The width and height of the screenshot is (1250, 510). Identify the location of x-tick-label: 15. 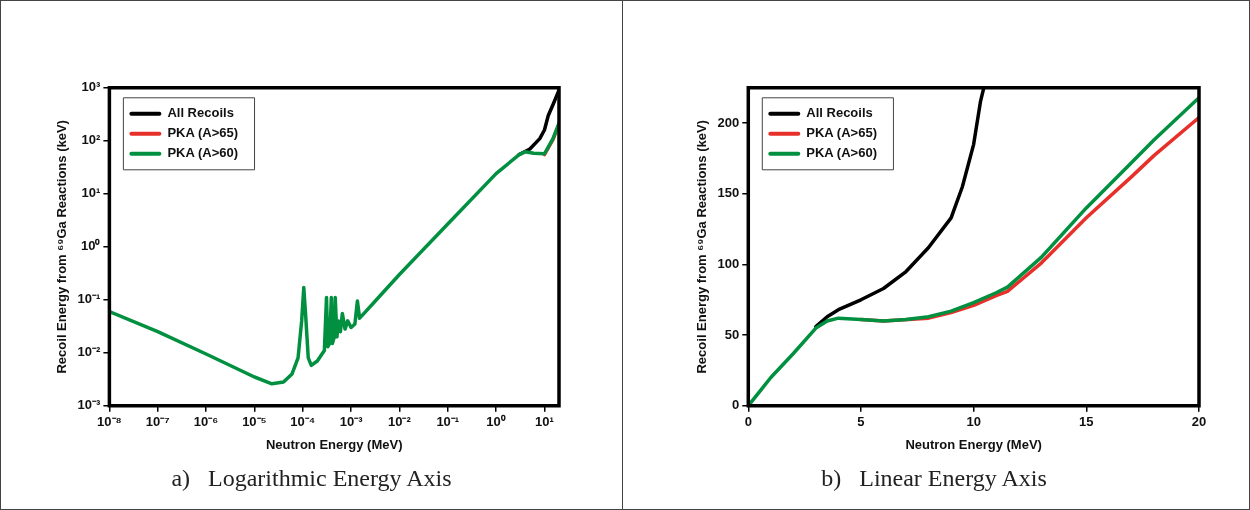
(1086, 422).